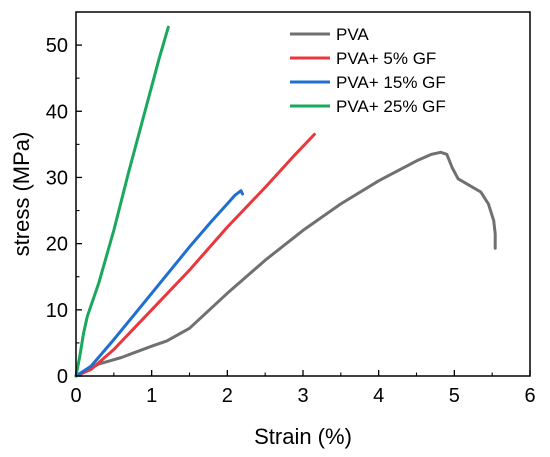 The height and width of the screenshot is (457, 550). What do you see at coordinates (75, 396) in the screenshot?
I see `x-tick-label: 0` at bounding box center [75, 396].